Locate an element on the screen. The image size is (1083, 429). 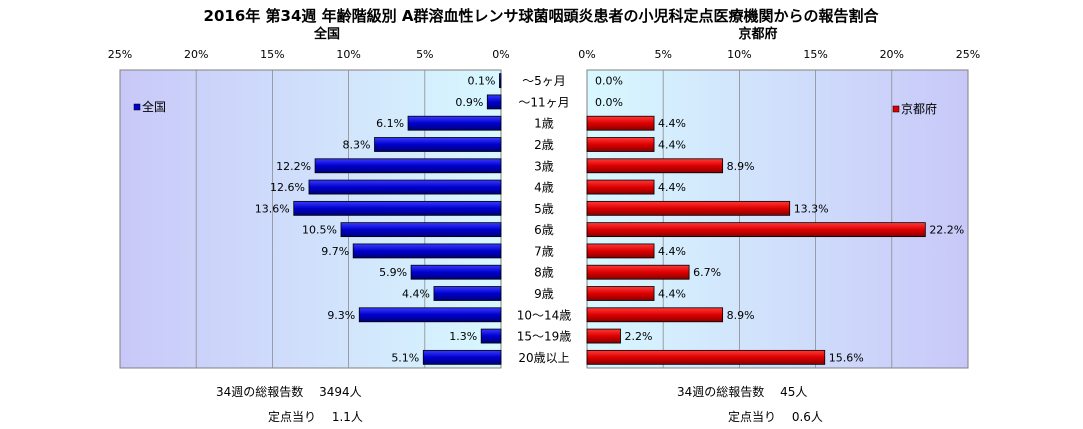
national-value-label: 5.9% is located at coordinates (393, 272).